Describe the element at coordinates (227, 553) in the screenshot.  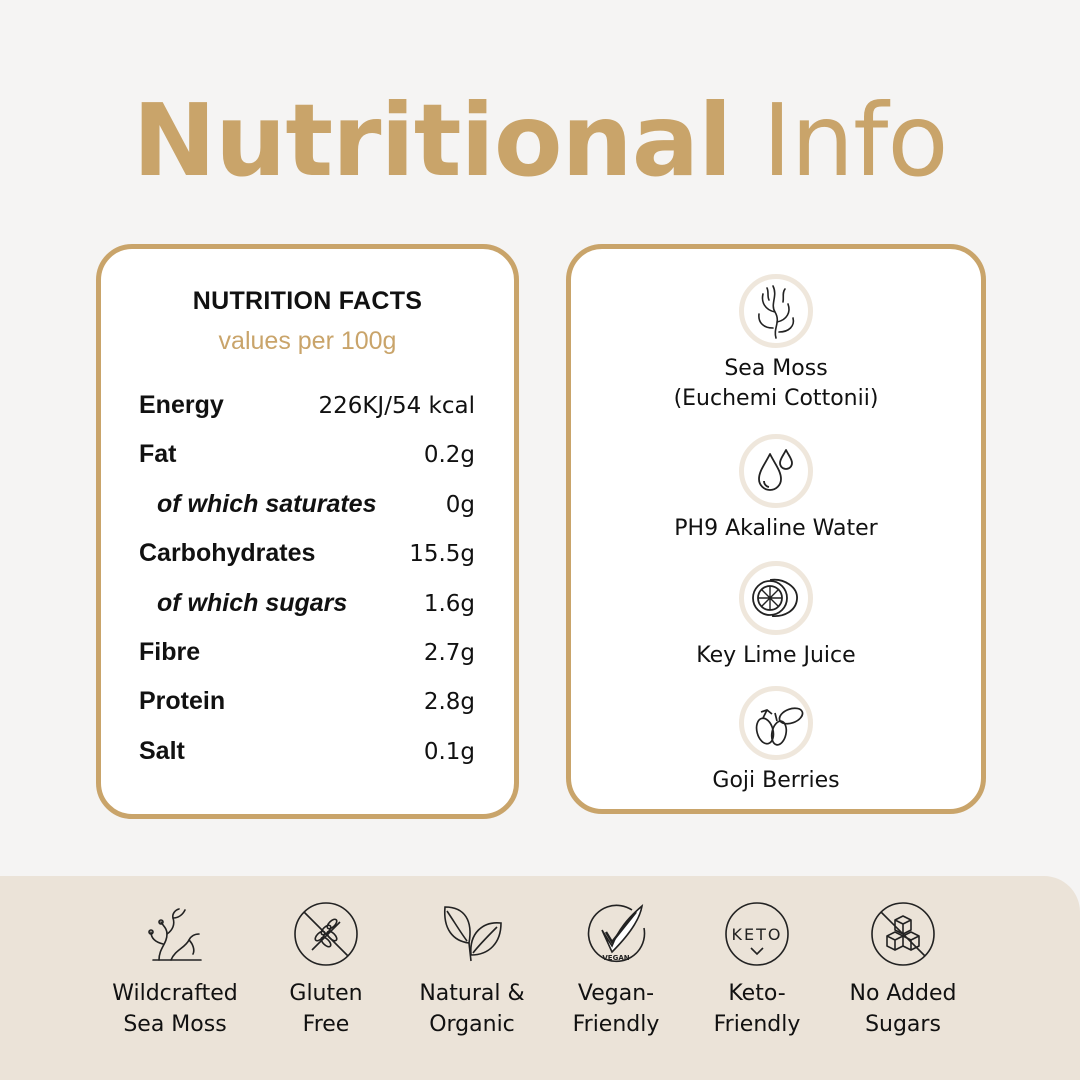
I see `nutrient-label: Carbohydrates` at that location.